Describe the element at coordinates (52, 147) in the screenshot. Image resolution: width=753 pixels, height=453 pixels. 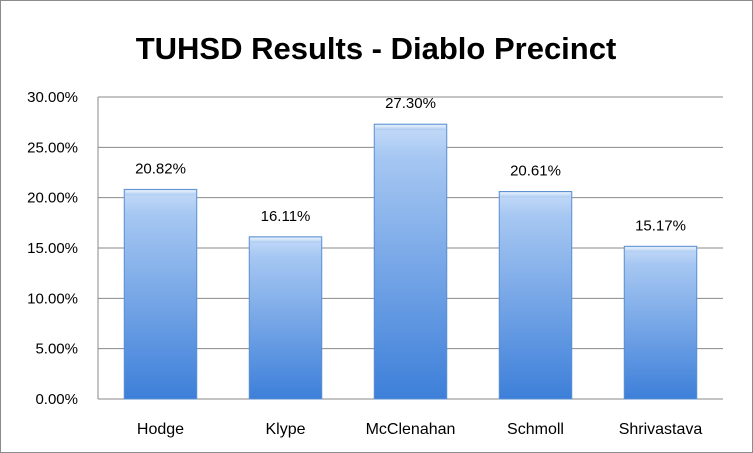
I see `y-tick-label: 25.00%` at that location.